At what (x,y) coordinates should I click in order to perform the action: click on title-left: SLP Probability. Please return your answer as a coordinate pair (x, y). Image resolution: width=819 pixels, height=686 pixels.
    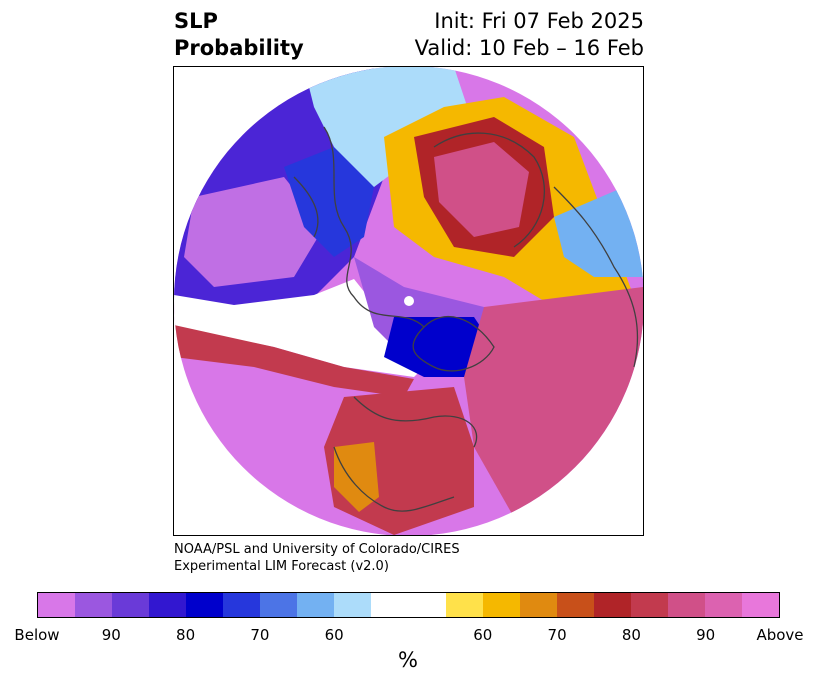
    Looking at the image, I should click on (239, 35).